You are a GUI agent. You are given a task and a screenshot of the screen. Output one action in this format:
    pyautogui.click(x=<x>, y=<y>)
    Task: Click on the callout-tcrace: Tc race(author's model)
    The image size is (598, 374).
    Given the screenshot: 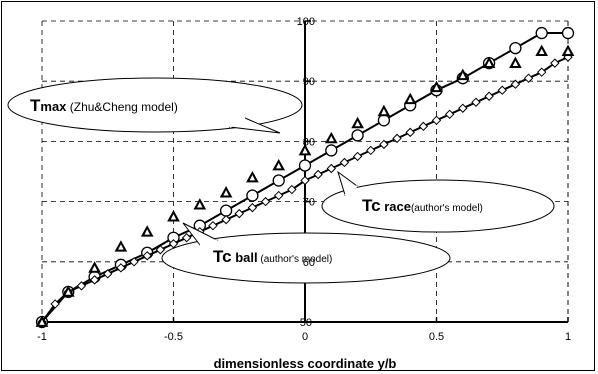 What is the action you would take?
    pyautogui.click(x=438, y=201)
    